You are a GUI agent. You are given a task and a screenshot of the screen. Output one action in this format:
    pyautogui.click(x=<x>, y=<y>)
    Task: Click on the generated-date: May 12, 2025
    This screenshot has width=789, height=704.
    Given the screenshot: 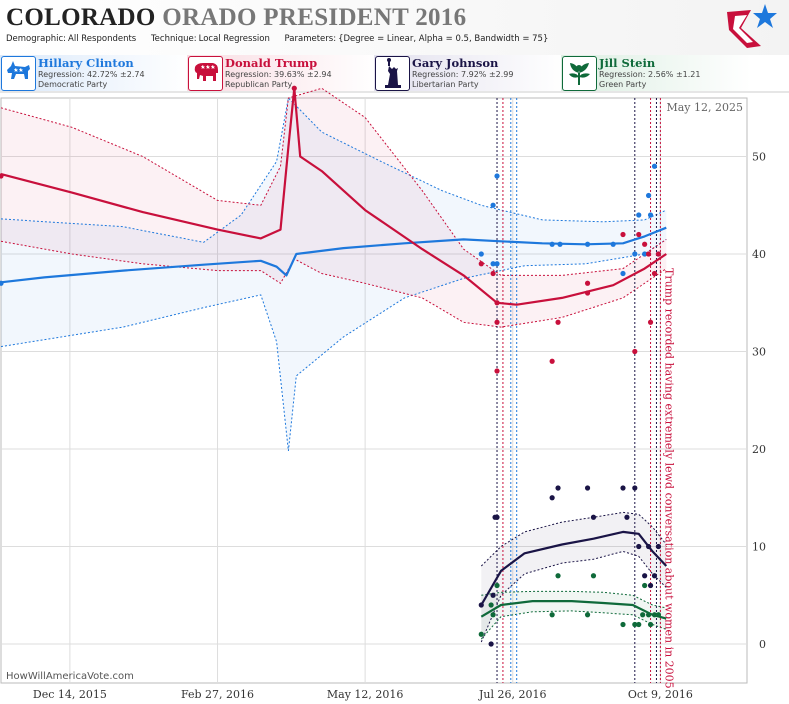 What is the action you would take?
    pyautogui.click(x=704, y=107)
    